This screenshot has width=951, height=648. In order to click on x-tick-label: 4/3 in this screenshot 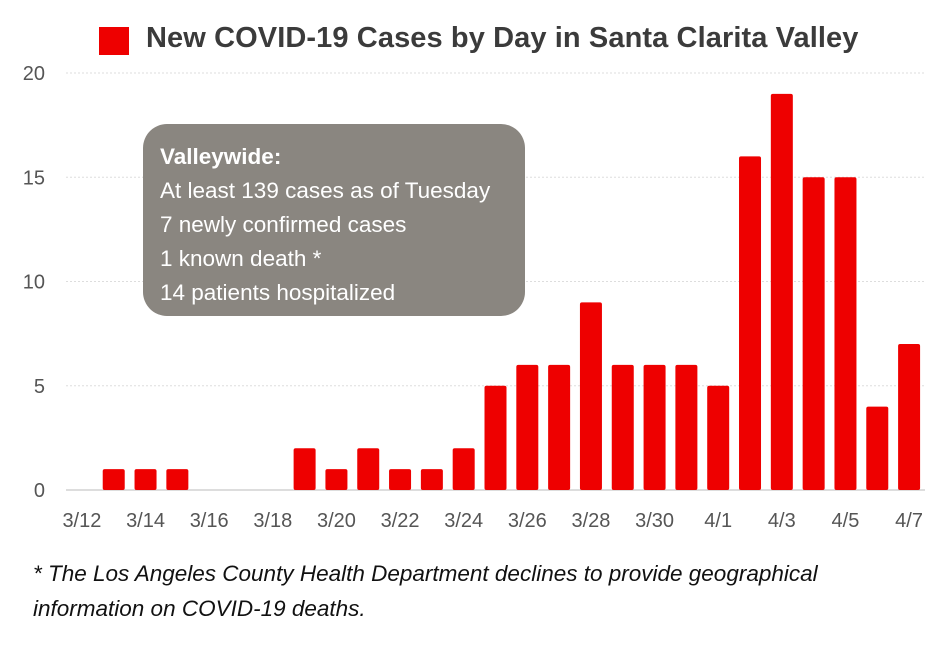, I will do `click(782, 521)`.